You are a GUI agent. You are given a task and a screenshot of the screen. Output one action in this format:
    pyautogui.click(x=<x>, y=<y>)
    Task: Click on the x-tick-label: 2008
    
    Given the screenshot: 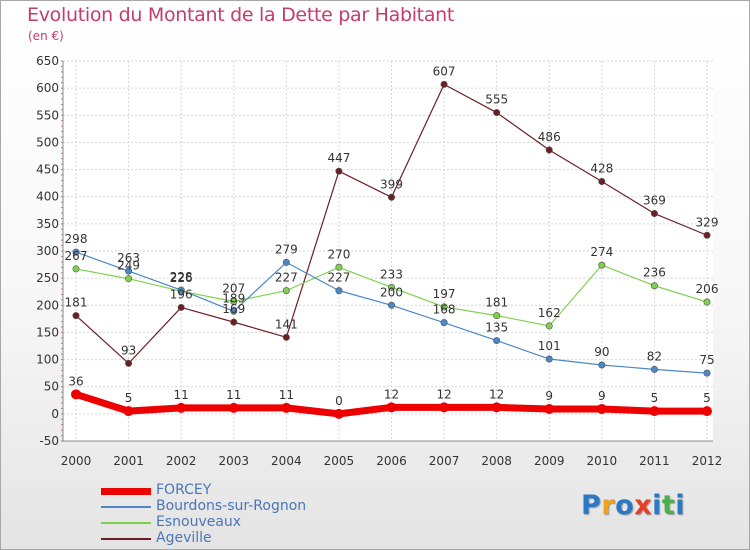 What is the action you would take?
    pyautogui.click(x=496, y=461)
    